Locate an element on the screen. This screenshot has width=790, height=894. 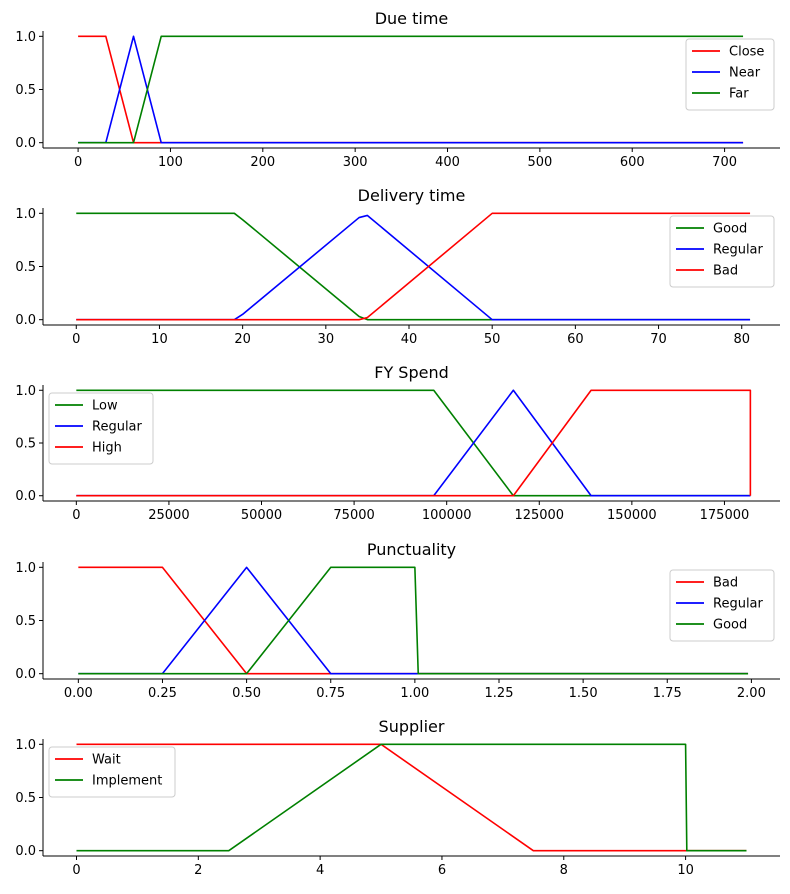
x-tick-label: 40 is located at coordinates (409, 339).